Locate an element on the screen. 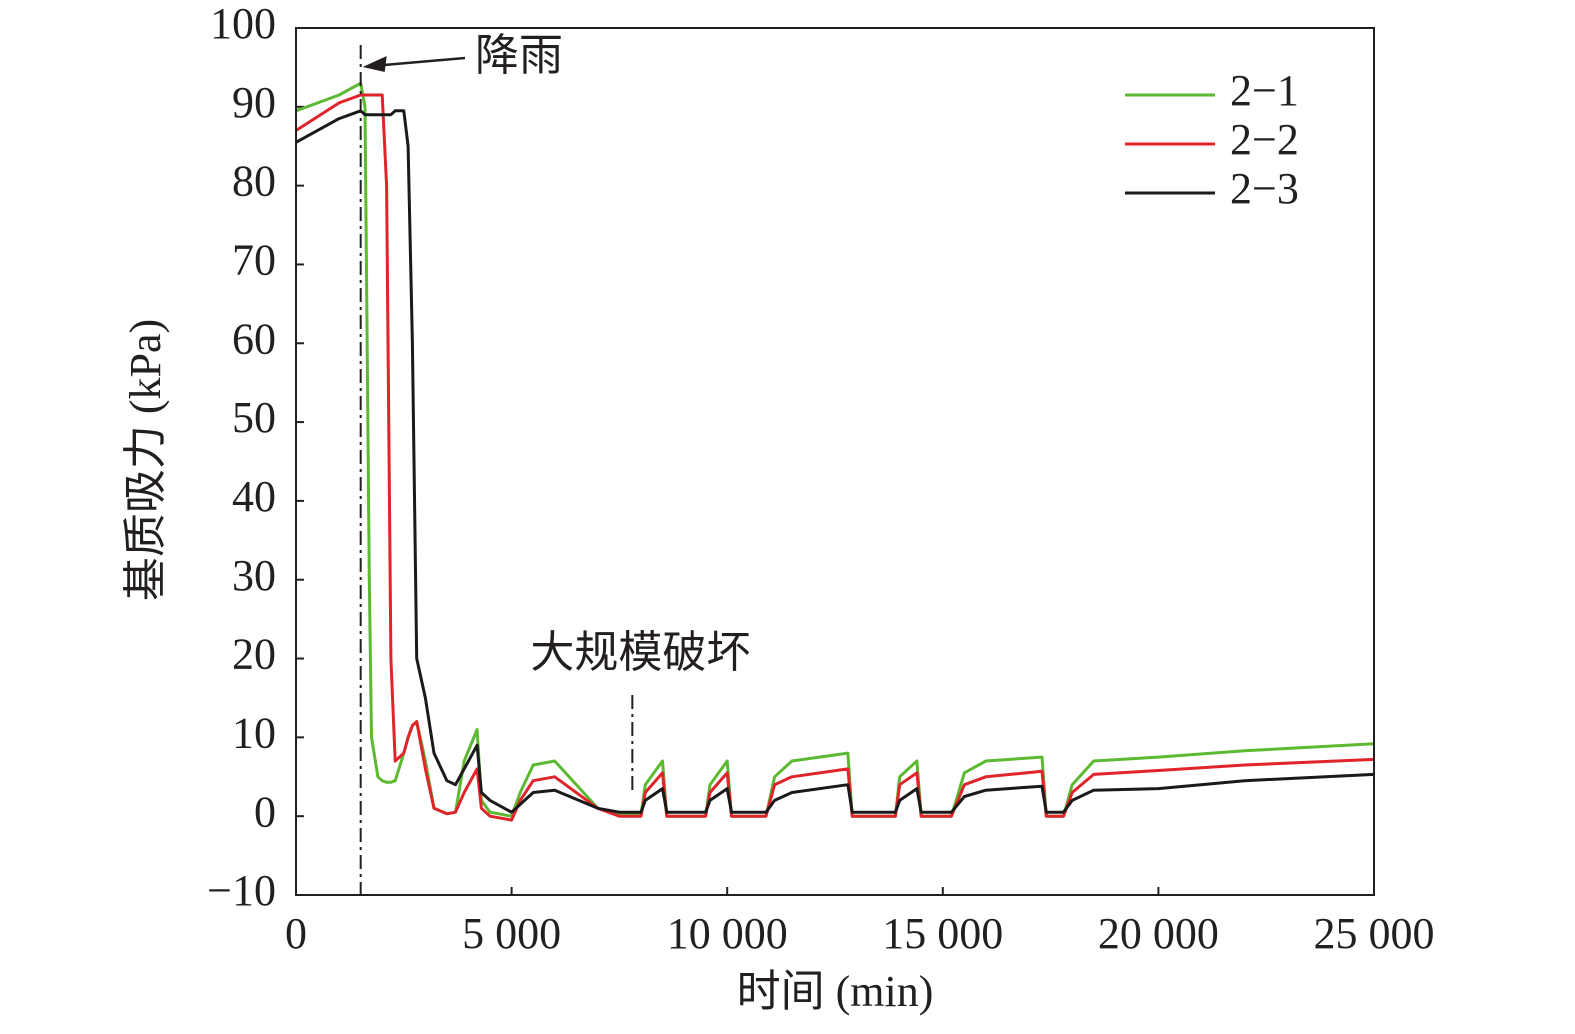  y-tick-label: 20 is located at coordinates (254, 654).